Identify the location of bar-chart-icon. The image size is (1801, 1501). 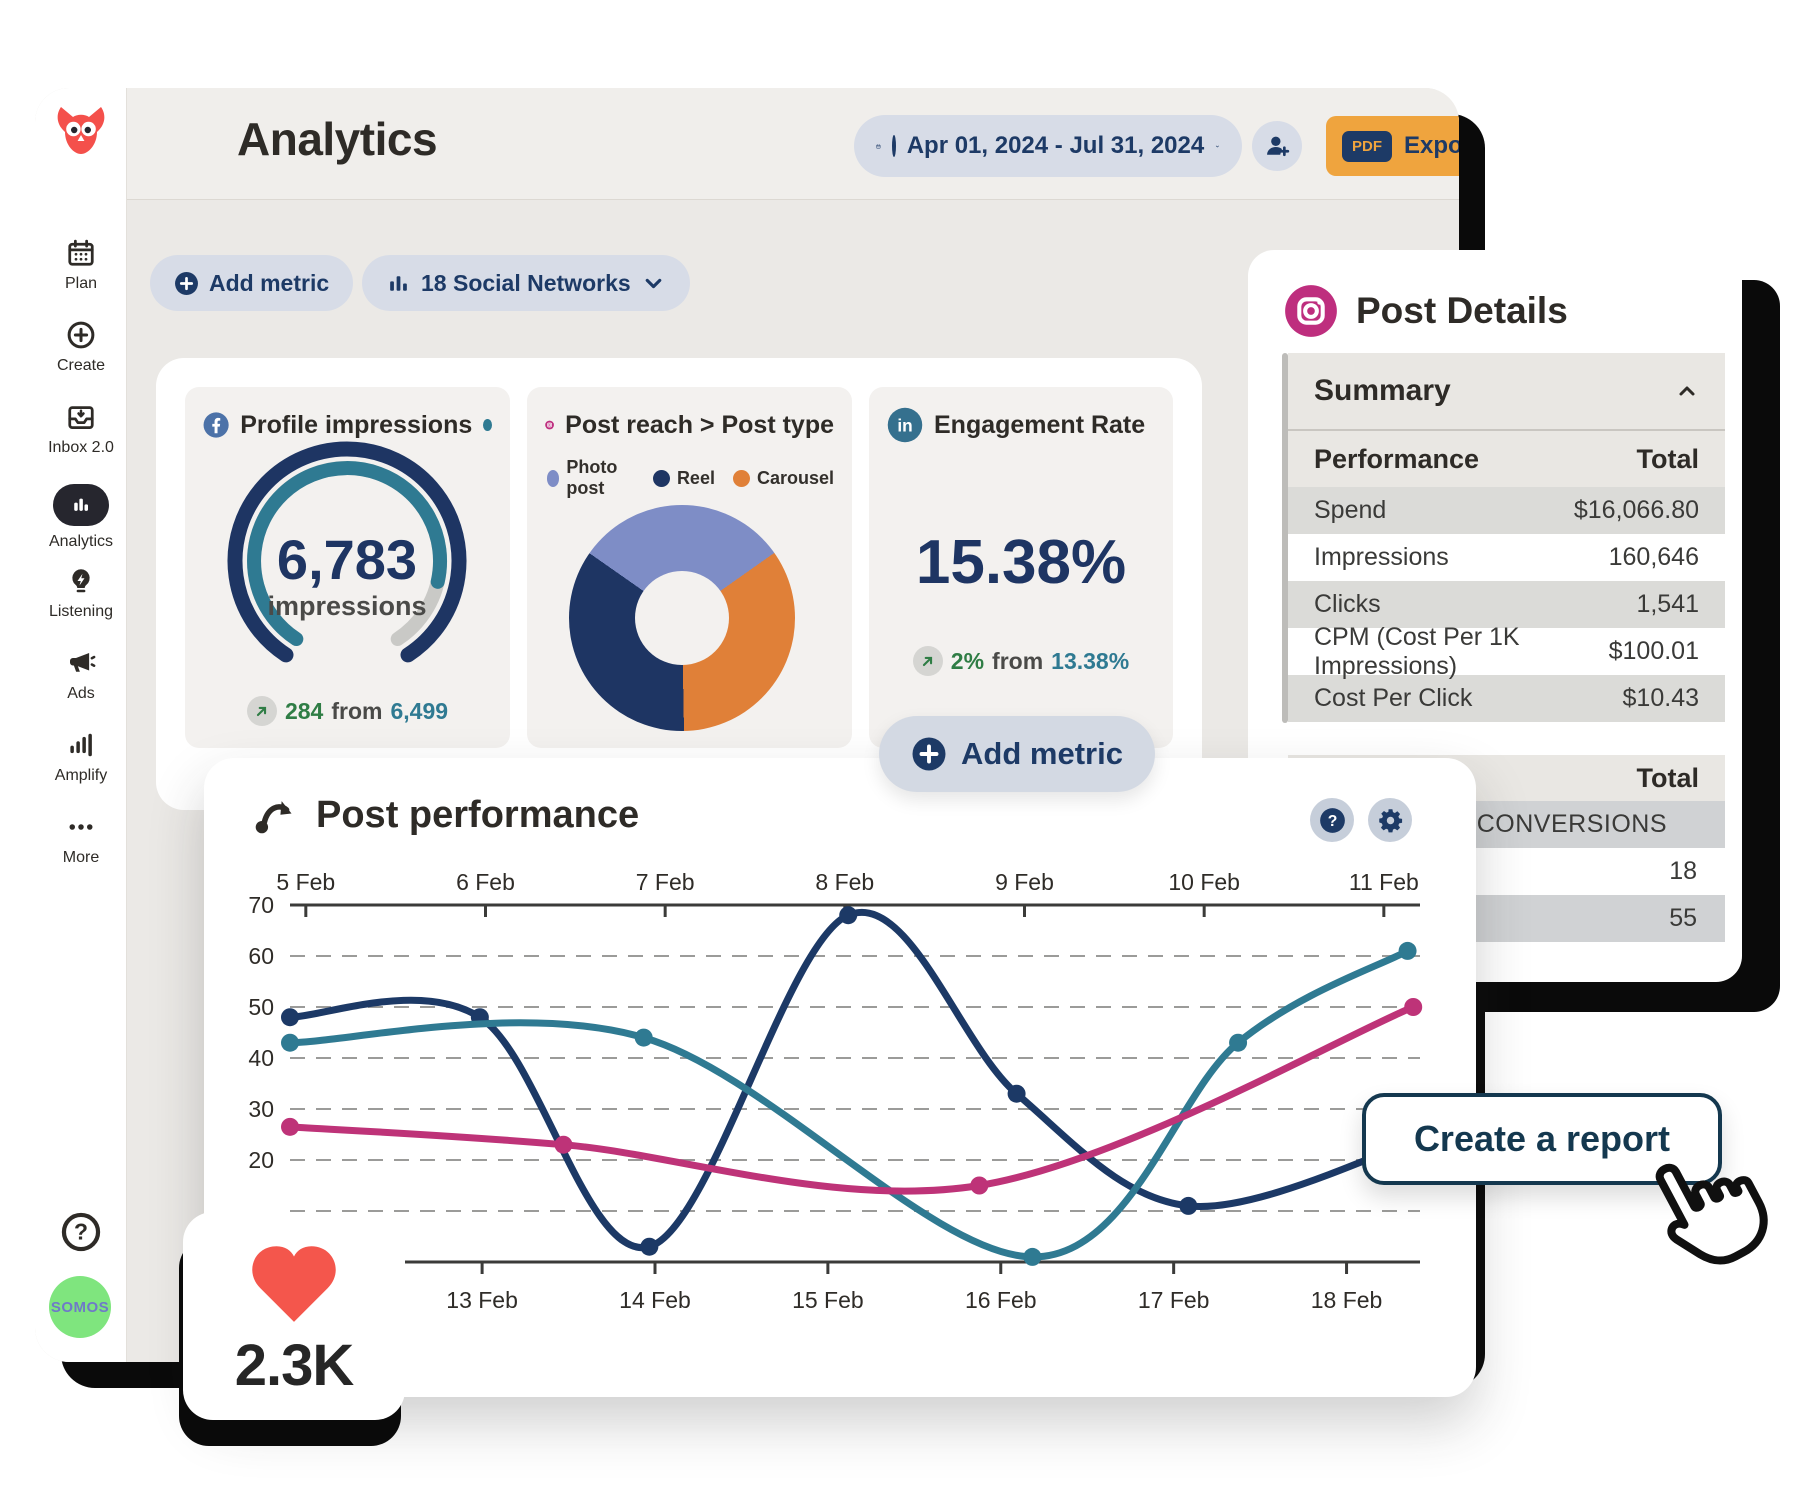
(398, 283).